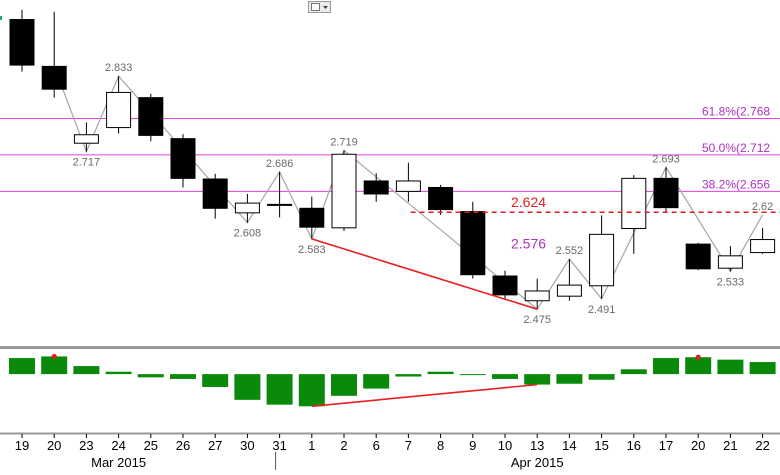 The height and width of the screenshot is (475, 780). I want to click on chevron-down-icon, so click(325, 7).